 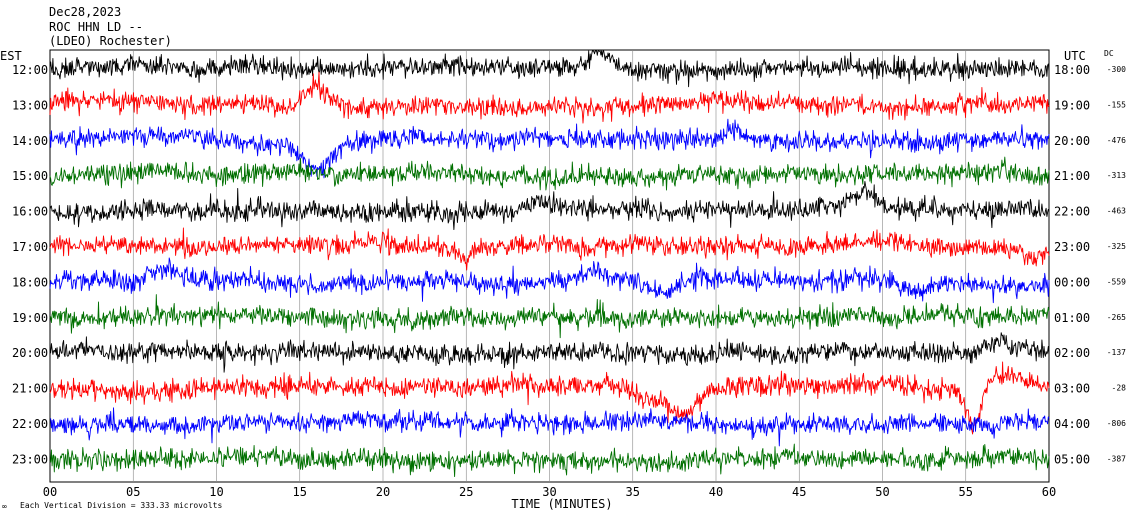 What do you see at coordinates (1116, 246) in the screenshot?
I see `dc-offset-label: -325` at bounding box center [1116, 246].